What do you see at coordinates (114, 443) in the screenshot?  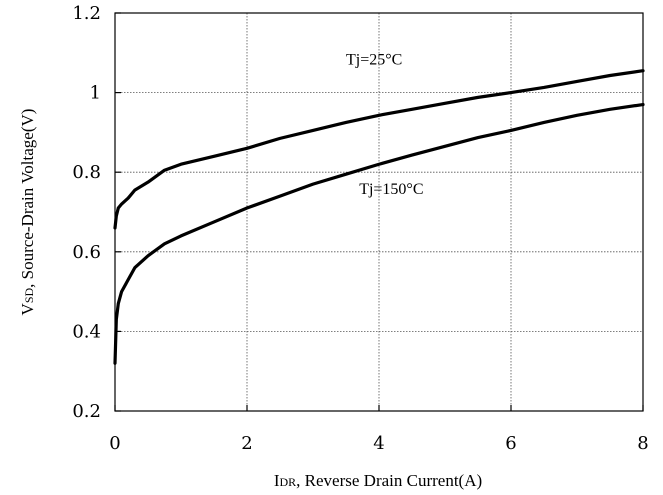 I see `x-tick-label: 0` at bounding box center [114, 443].